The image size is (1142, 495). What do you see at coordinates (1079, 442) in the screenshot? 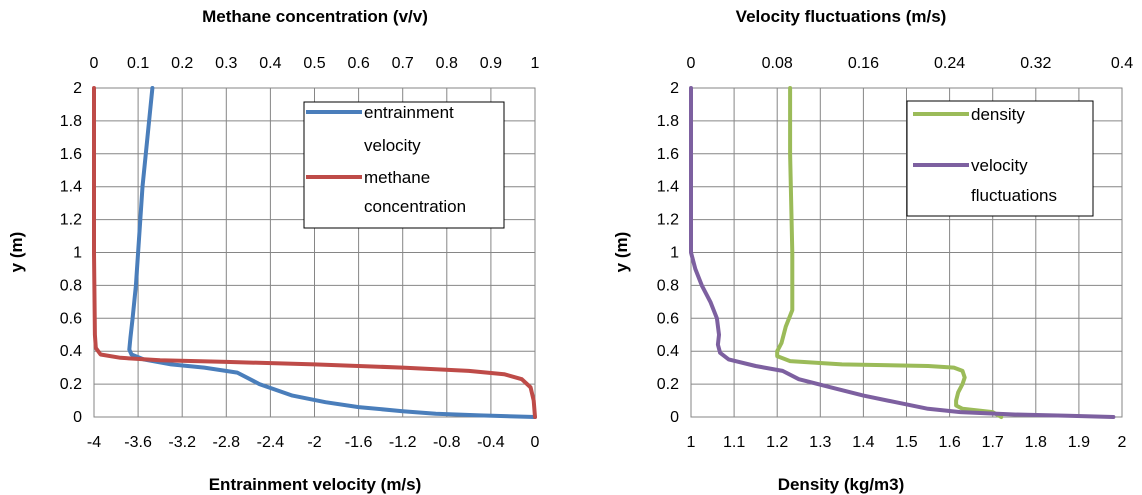
I see `bottom-tick-label: 1.9` at bounding box center [1079, 442].